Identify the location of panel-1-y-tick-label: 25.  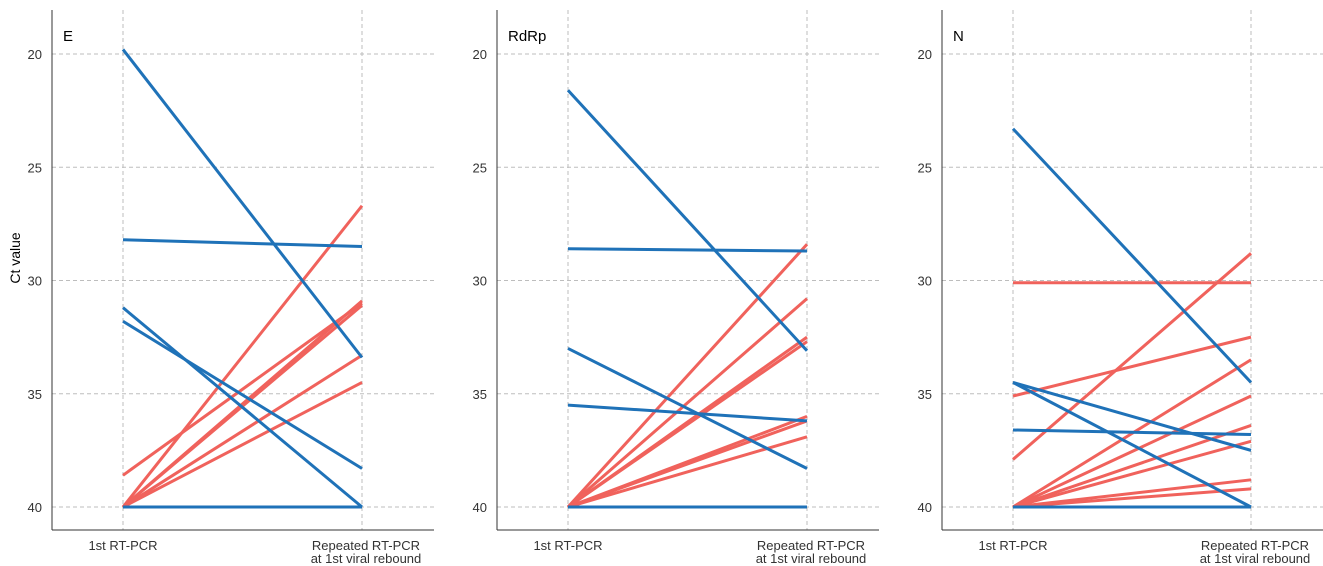
(35, 167).